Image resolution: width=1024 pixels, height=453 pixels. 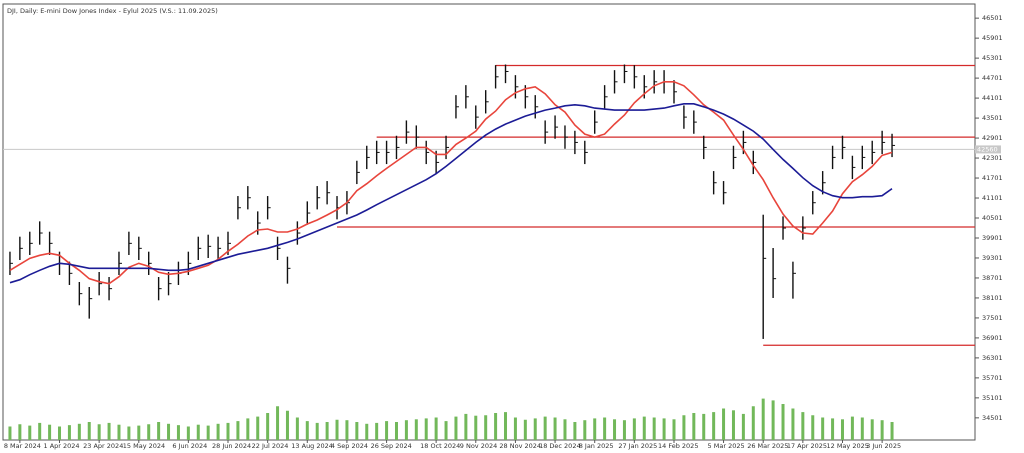 I want to click on y-tick-label: 37501, so click(x=992, y=318).